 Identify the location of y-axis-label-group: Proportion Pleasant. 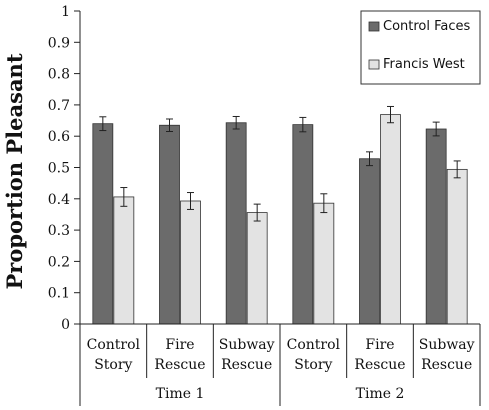
(14, 171).